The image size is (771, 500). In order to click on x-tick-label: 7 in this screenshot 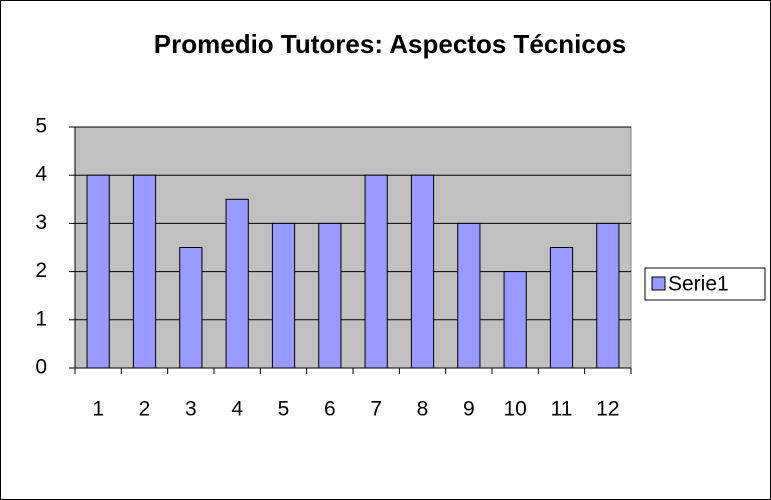, I will do `click(376, 409)`.